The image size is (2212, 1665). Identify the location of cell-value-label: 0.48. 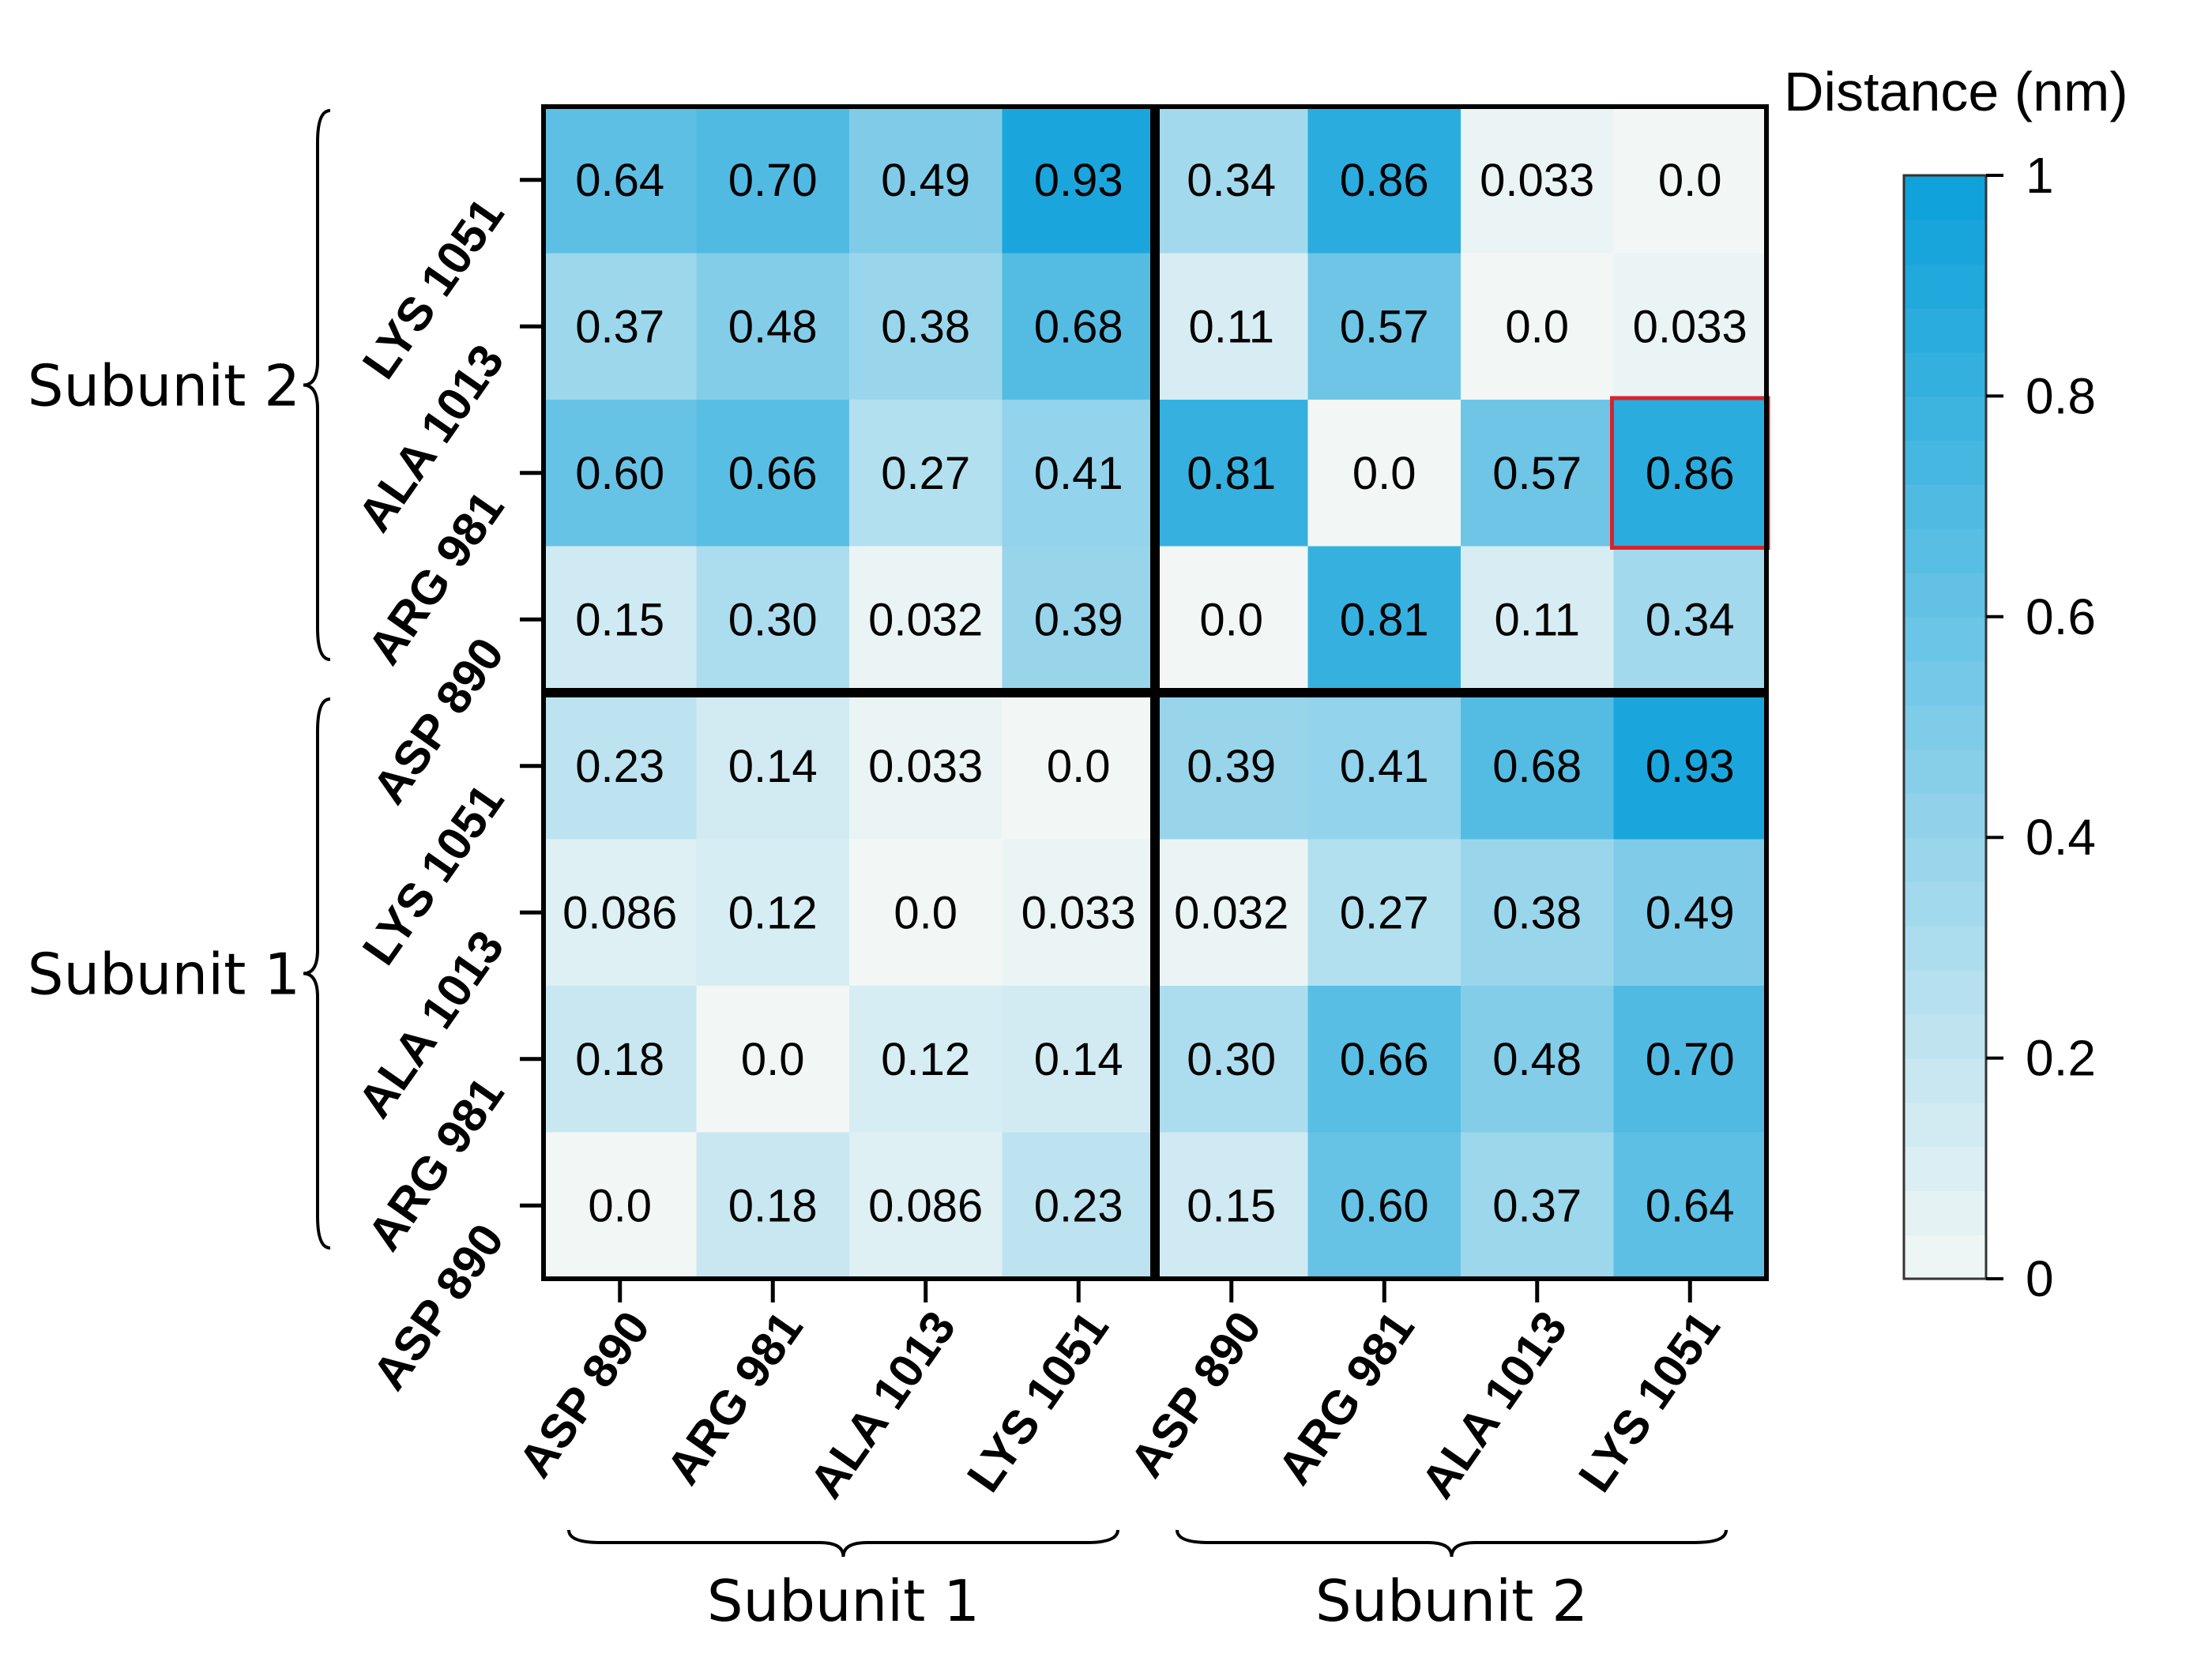
(773, 326).